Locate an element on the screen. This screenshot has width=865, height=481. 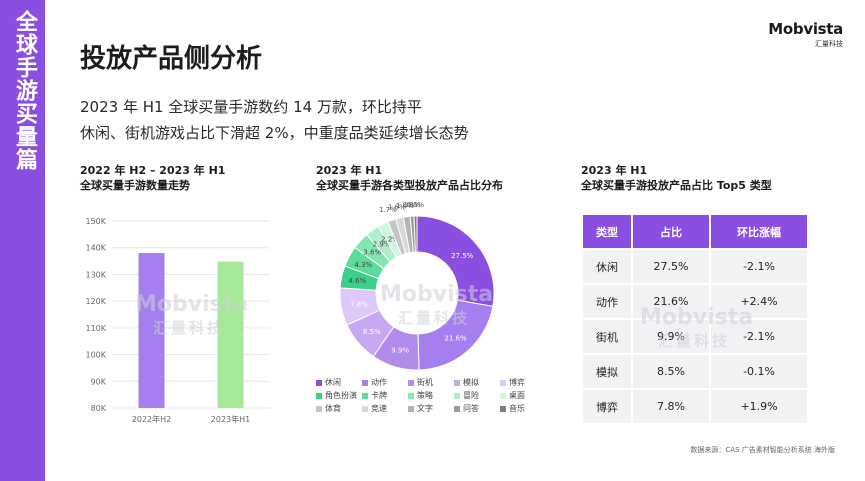
y-tick-label: 130K is located at coordinates (95, 274).